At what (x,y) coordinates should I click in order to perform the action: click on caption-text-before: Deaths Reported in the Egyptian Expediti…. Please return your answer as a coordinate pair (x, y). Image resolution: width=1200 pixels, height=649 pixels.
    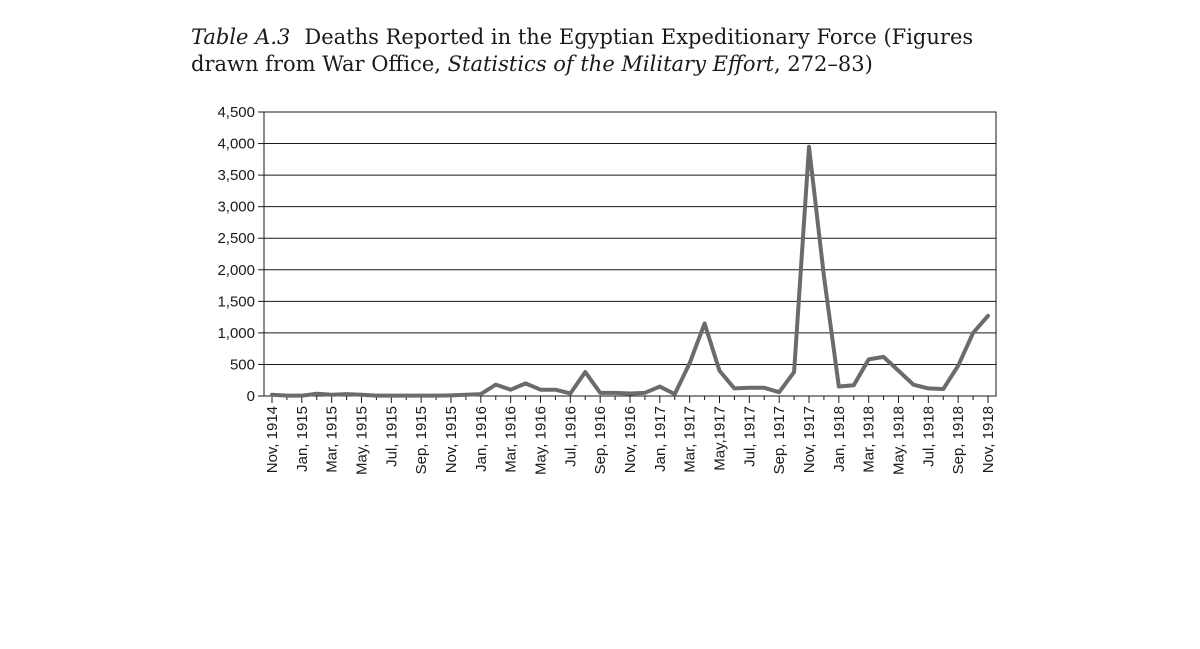
    Looking at the image, I should click on (582, 50).